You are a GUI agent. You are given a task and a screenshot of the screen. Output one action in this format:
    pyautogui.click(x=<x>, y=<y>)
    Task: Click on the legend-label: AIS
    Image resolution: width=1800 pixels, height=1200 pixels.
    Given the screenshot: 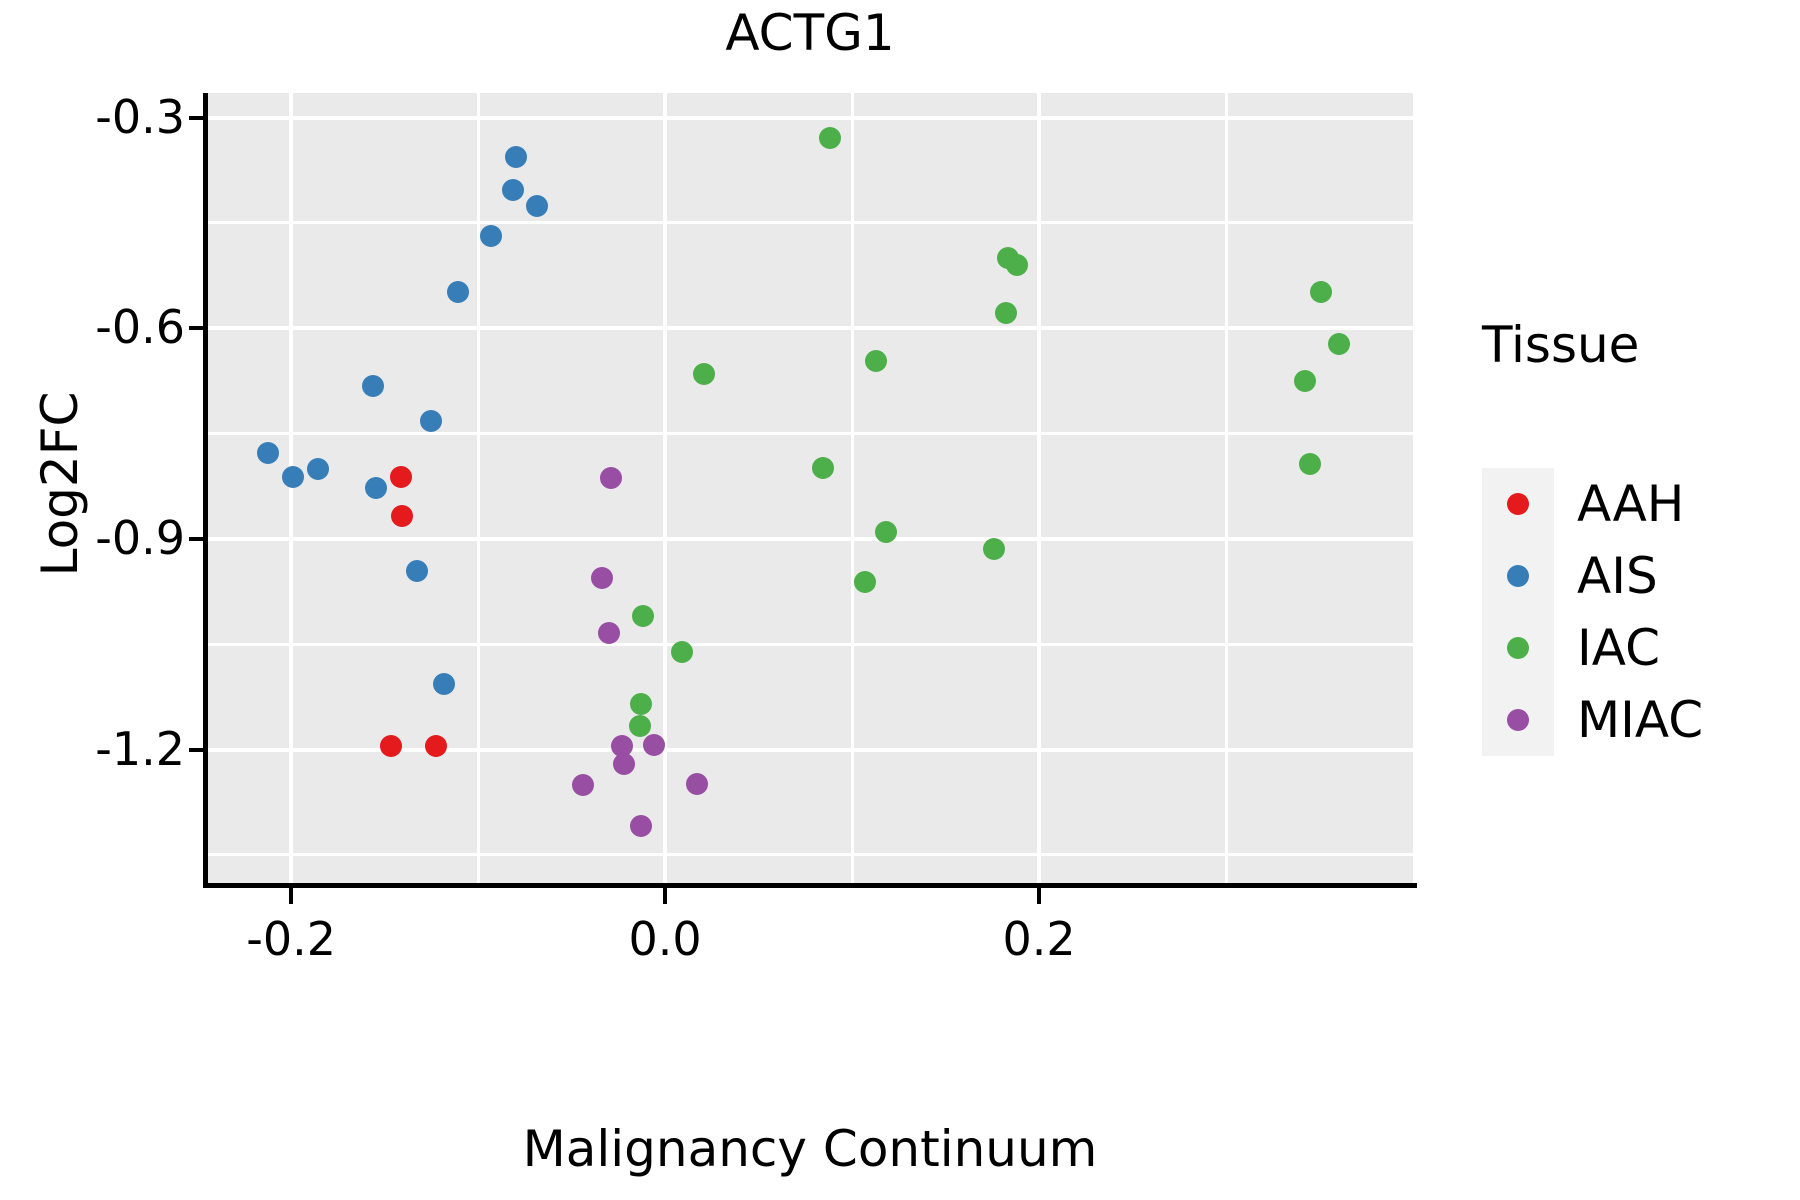 What is the action you would take?
    pyautogui.click(x=1617, y=576)
    